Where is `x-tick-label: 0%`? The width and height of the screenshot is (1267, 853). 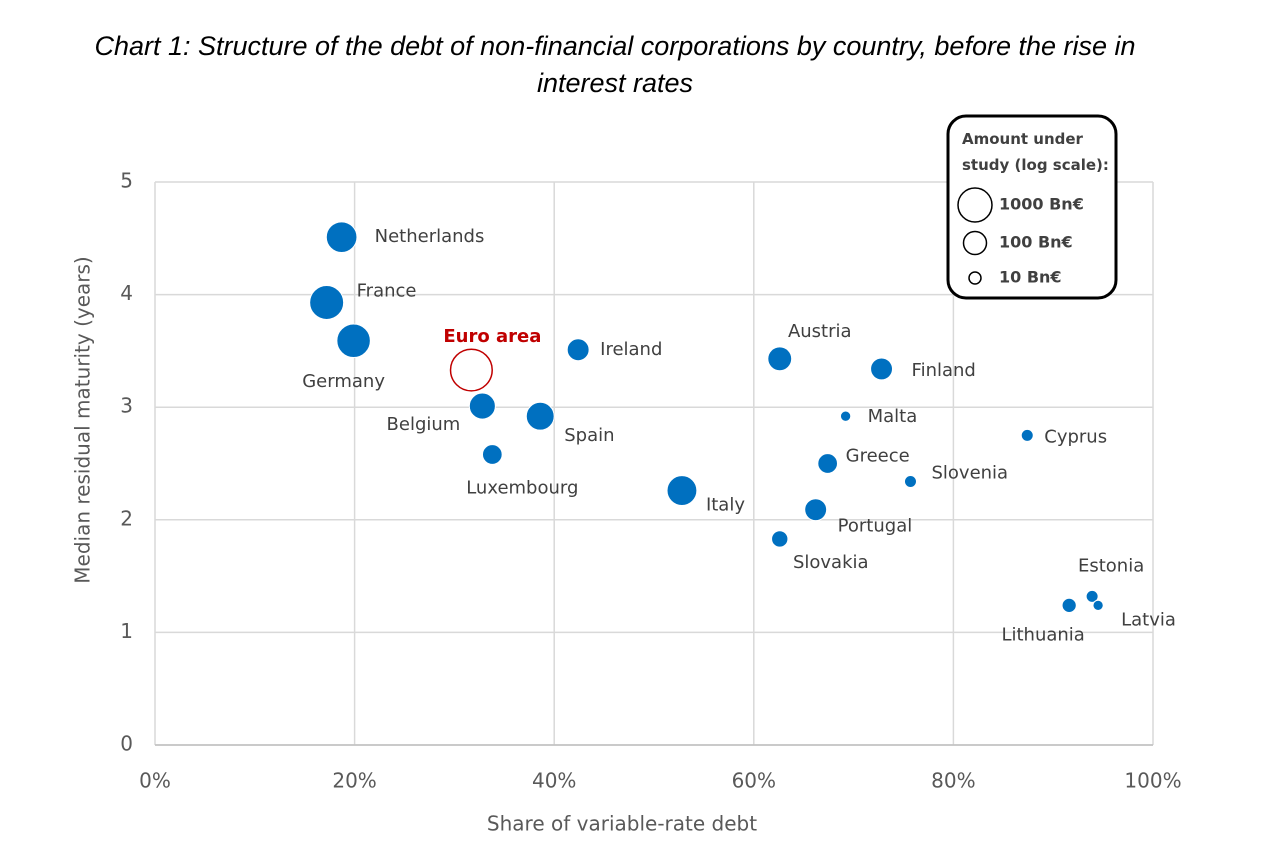 x-tick-label: 0% is located at coordinates (155, 781).